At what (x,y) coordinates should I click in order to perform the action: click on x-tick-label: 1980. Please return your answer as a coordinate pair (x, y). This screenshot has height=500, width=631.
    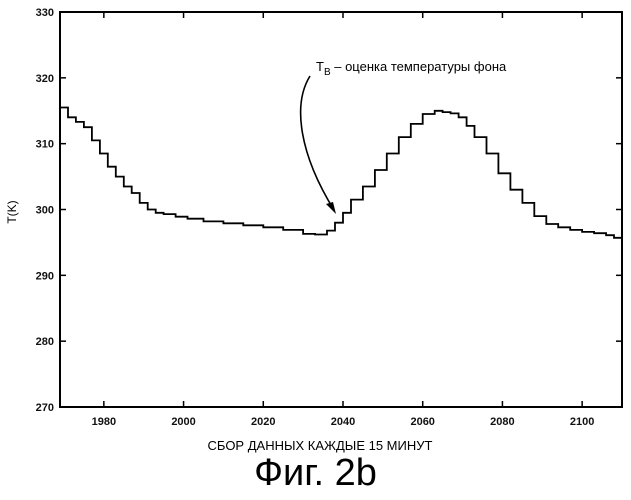
    Looking at the image, I should click on (104, 422).